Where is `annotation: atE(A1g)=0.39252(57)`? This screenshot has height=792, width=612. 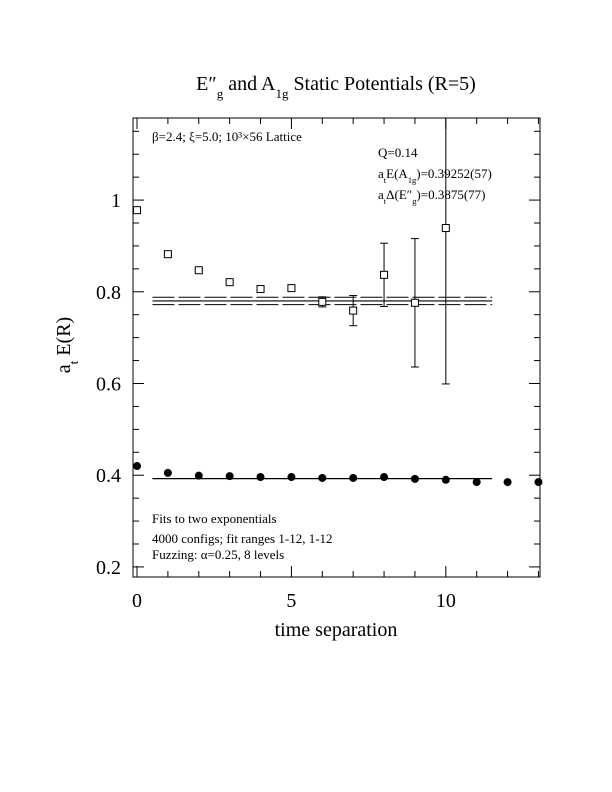 annotation: atE(A1g)=0.39252(57) is located at coordinates (435, 175).